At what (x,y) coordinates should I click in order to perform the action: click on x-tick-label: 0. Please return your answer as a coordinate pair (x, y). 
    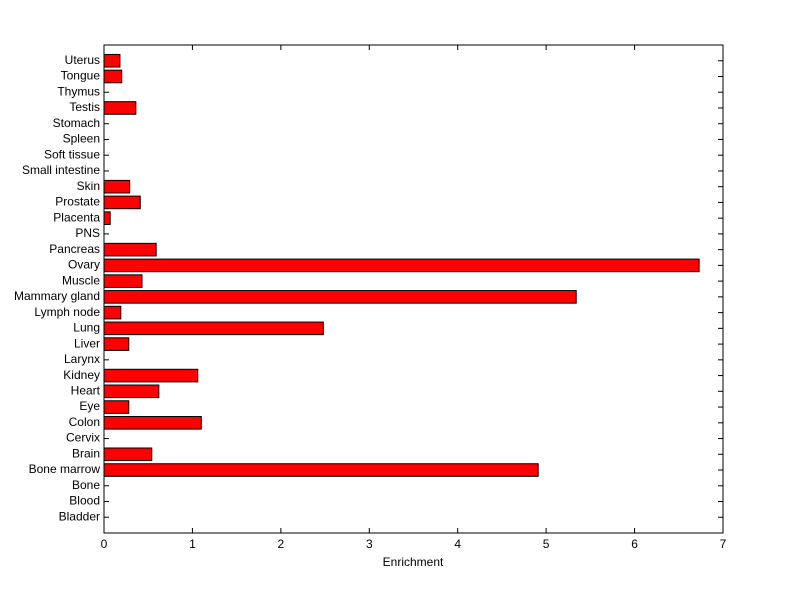
    Looking at the image, I should click on (104, 544).